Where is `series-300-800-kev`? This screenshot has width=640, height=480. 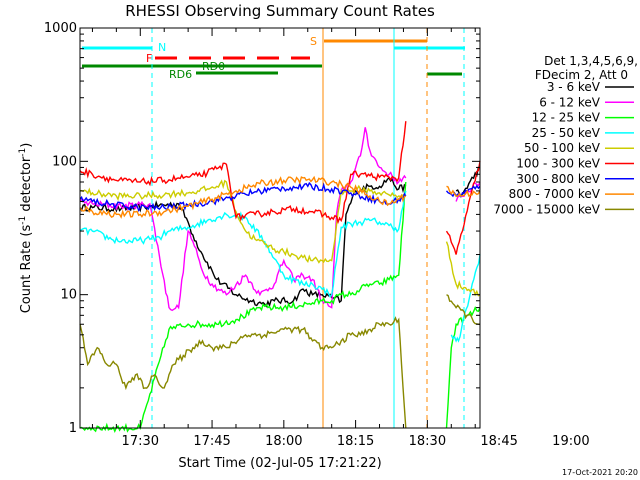
series-300-800-kev is located at coordinates (280, 197).